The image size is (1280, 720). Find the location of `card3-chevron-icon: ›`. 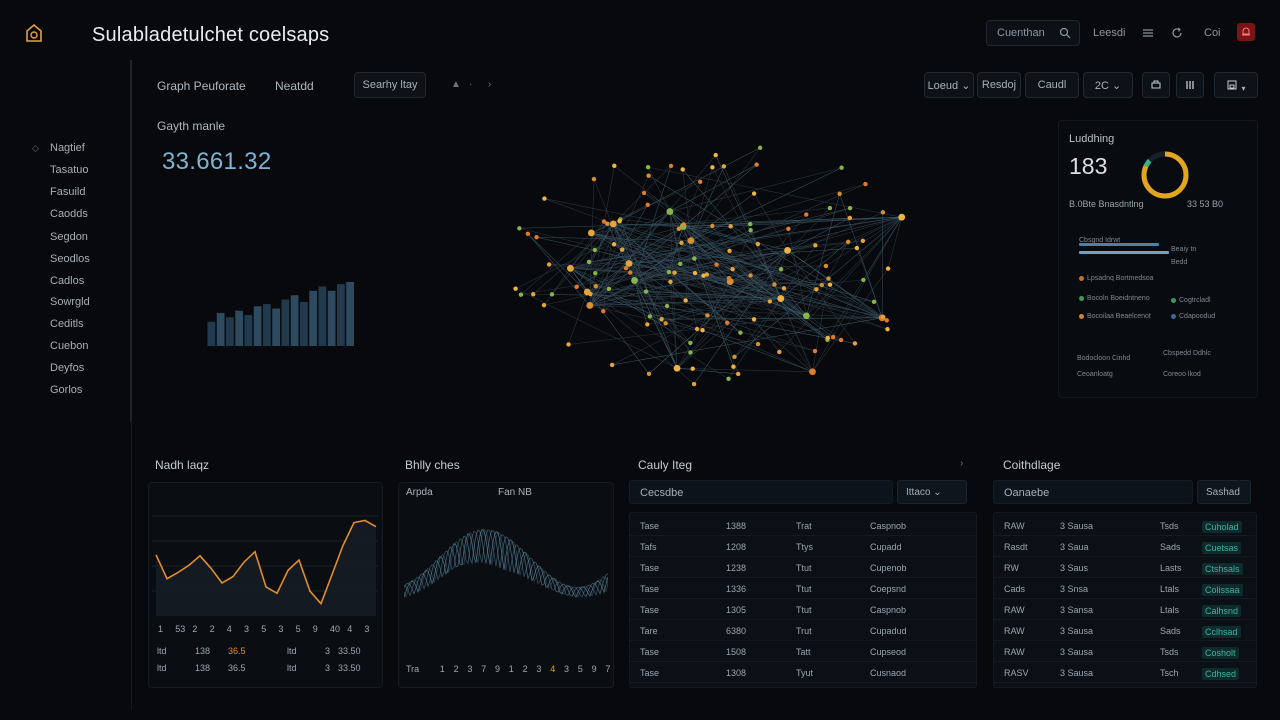

card3-chevron-icon: › is located at coordinates (962, 463).